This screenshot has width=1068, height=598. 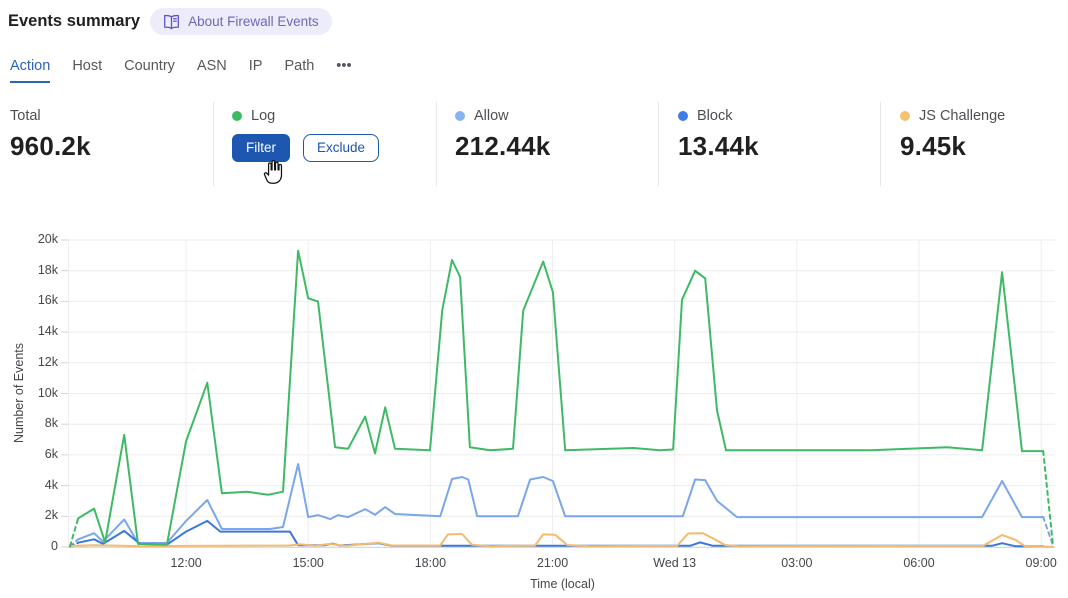 I want to click on allow-series-dash-out, so click(x=1048, y=531).